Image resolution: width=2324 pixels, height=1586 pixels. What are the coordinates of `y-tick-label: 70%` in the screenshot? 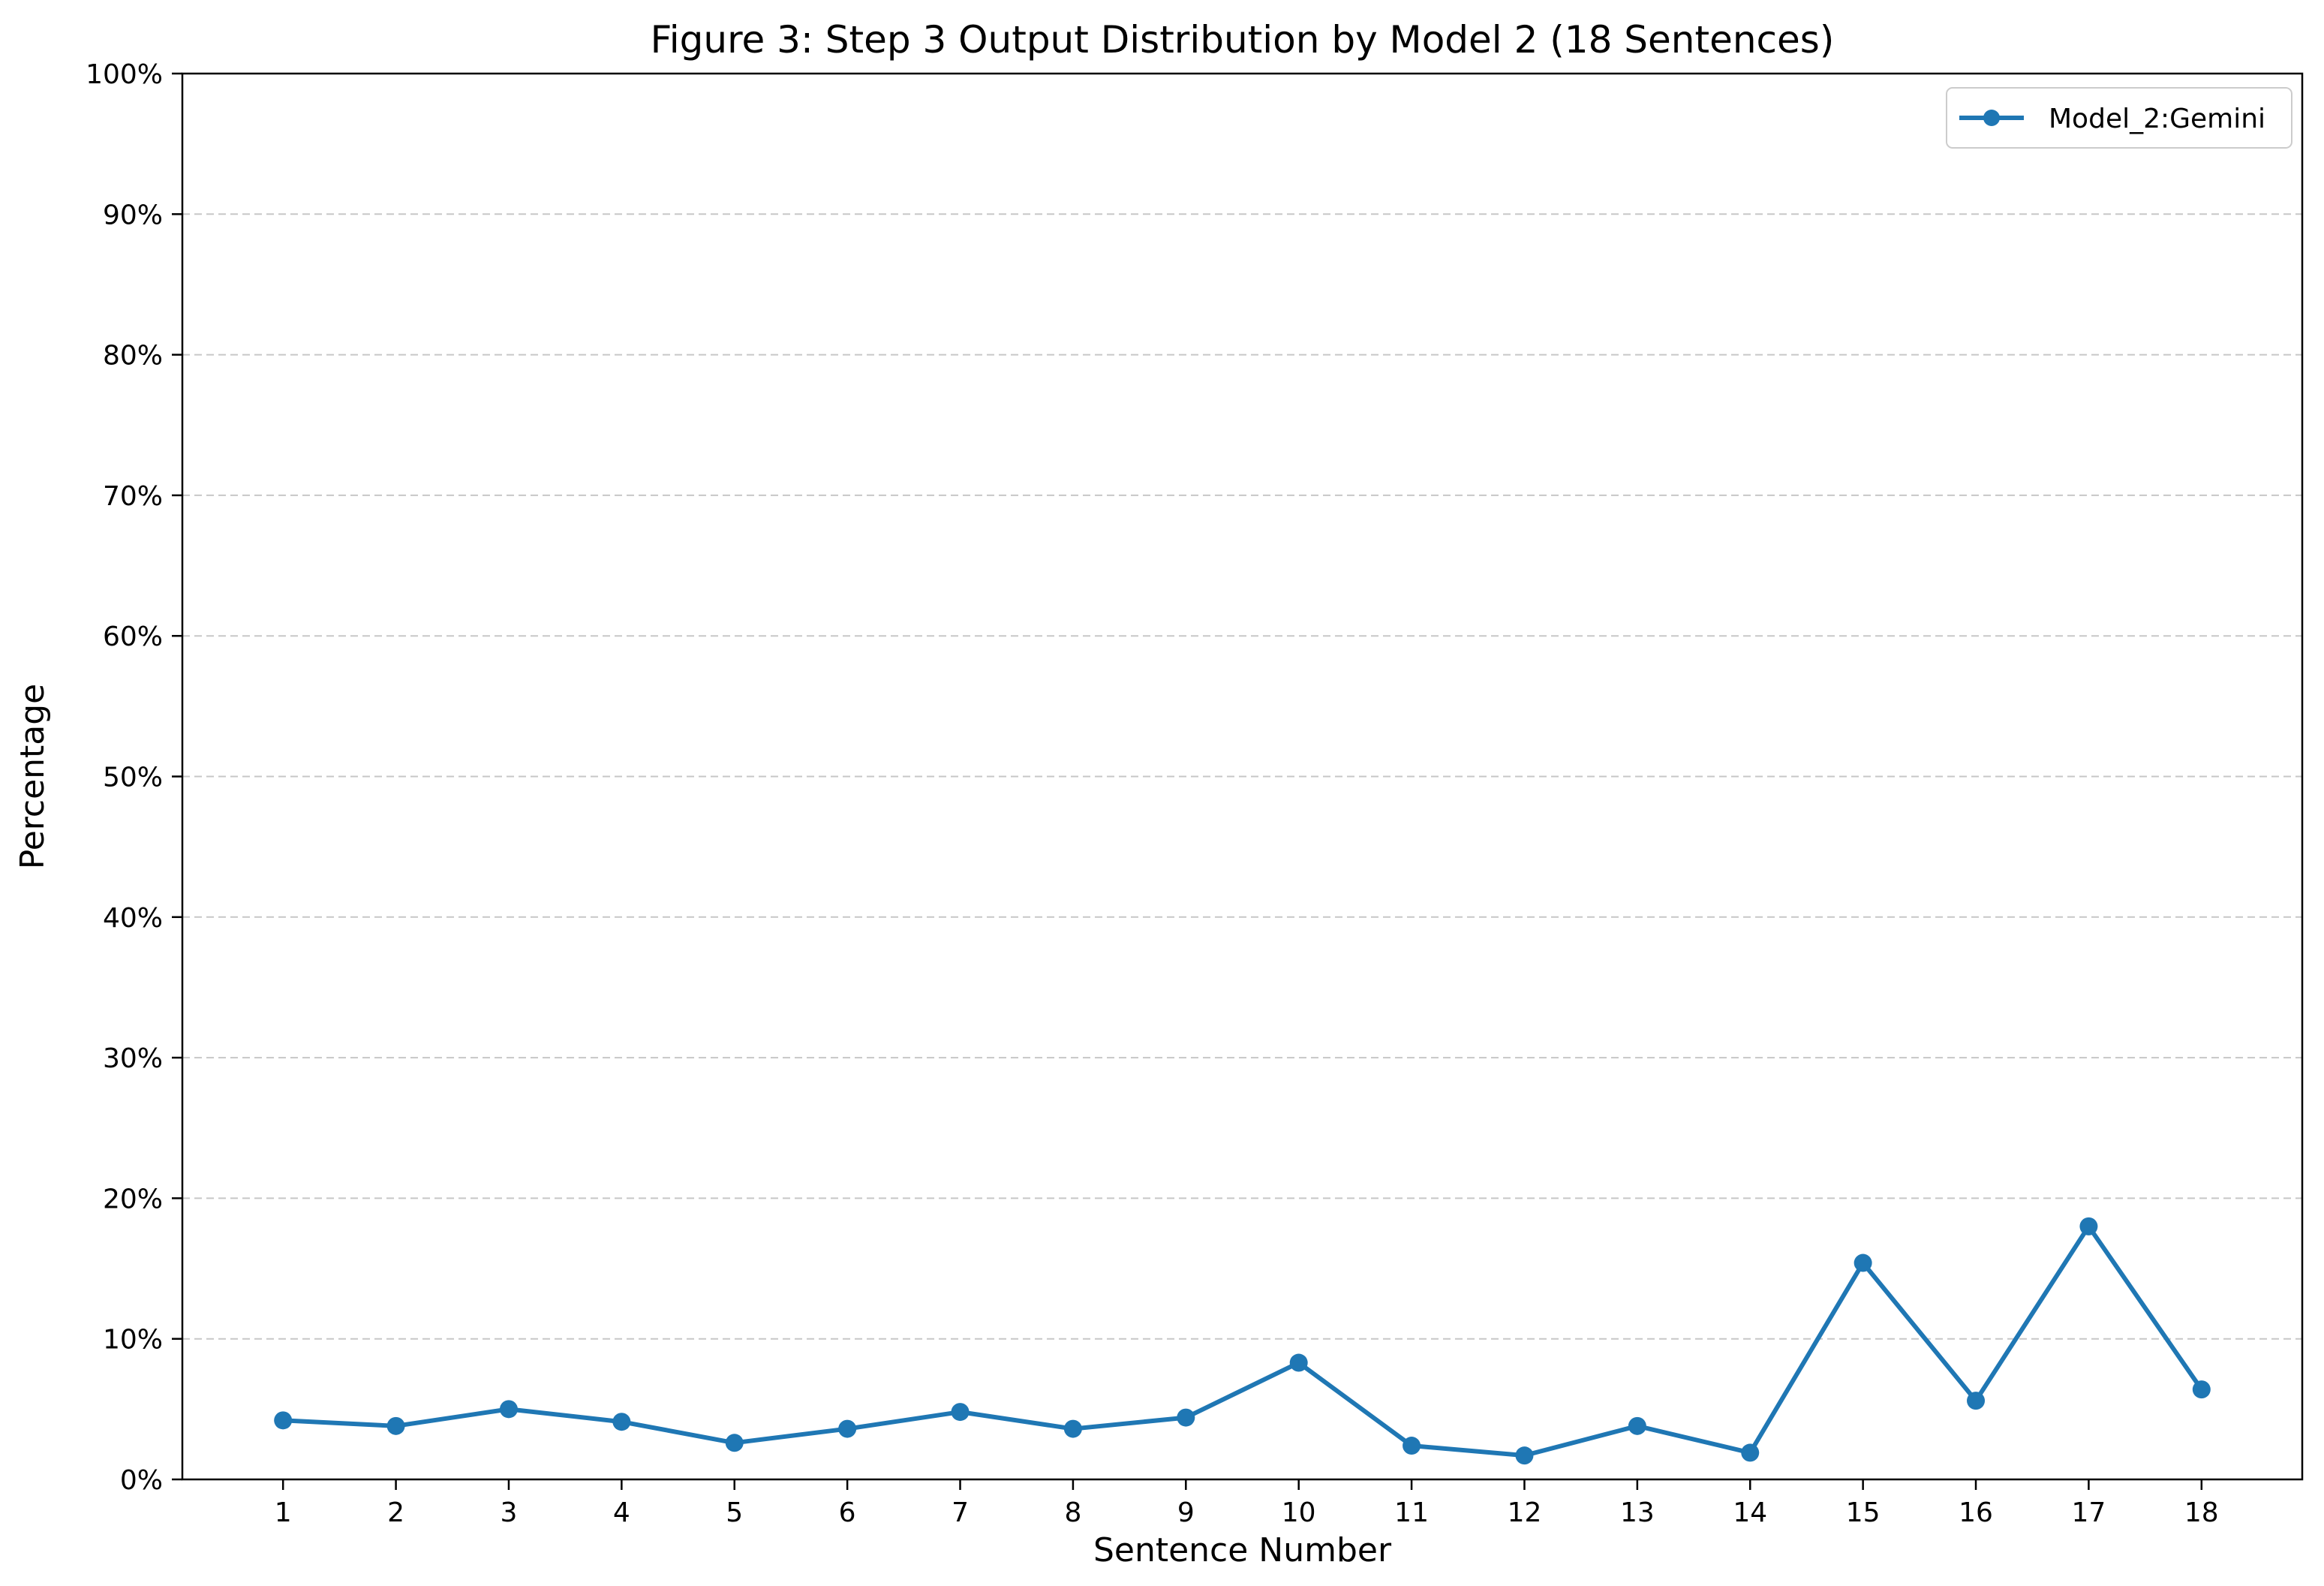 It's located at (133, 496).